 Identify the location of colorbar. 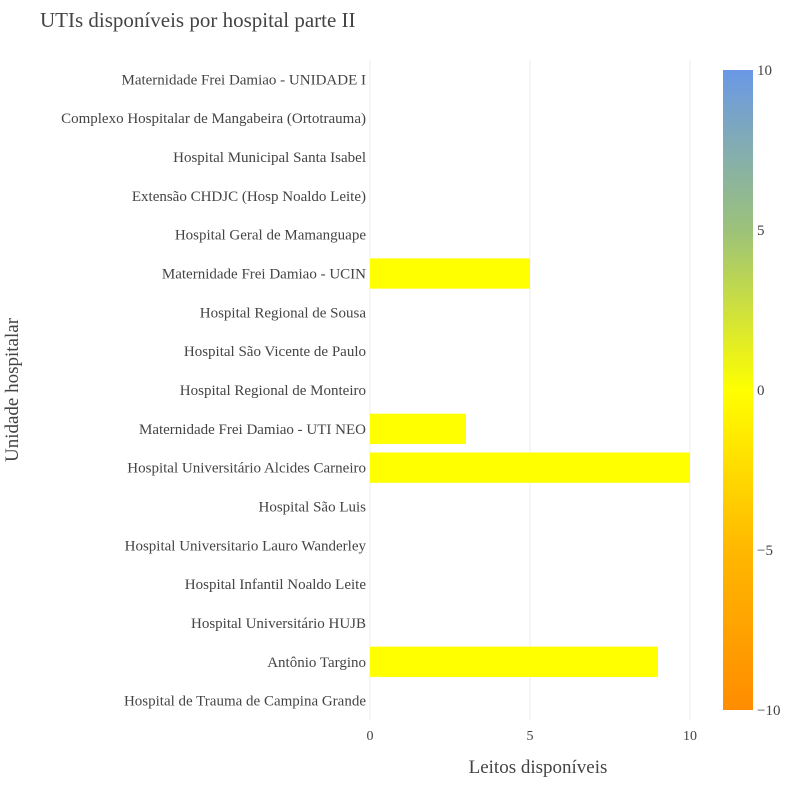
(738, 390).